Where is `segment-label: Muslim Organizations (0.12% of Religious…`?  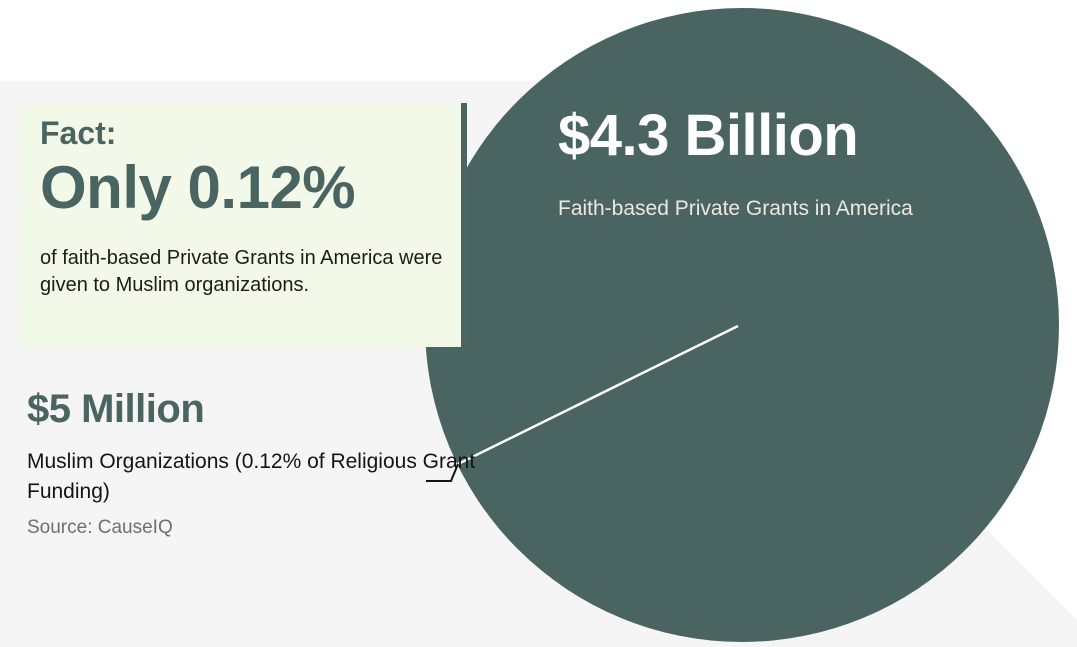
segment-label: Muslim Organizations (0.12% of Religious… is located at coordinates (251, 477).